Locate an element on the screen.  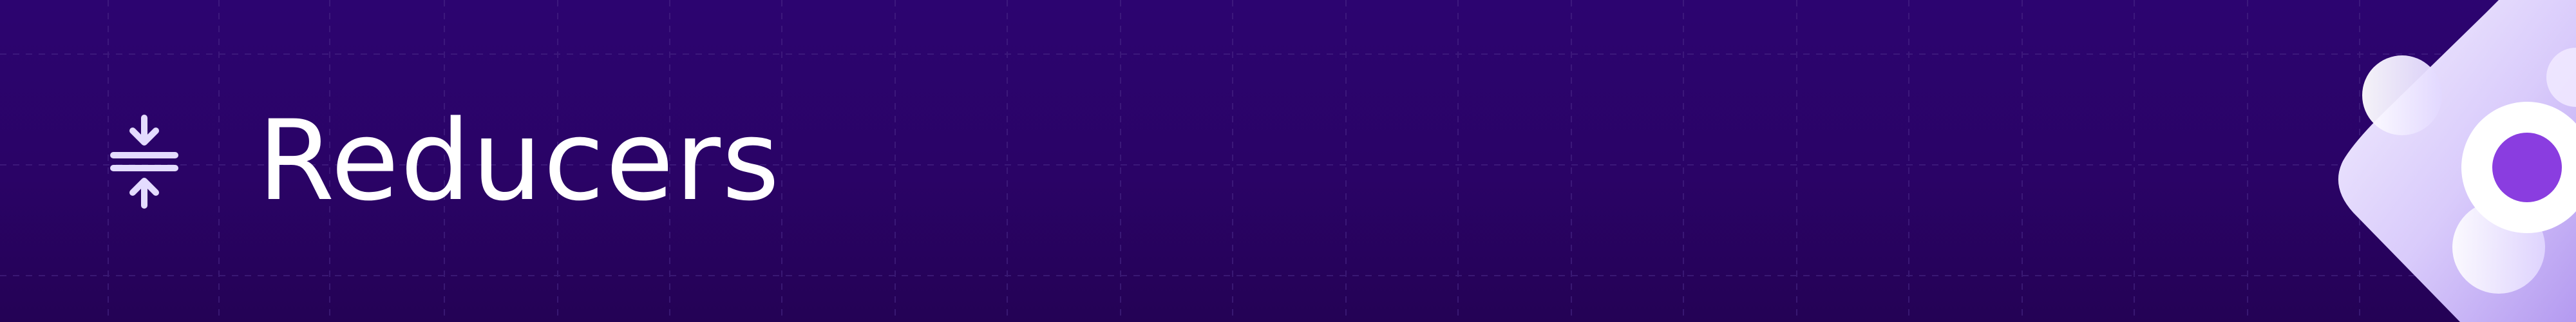
compress-vertical-icon is located at coordinates (144, 162).